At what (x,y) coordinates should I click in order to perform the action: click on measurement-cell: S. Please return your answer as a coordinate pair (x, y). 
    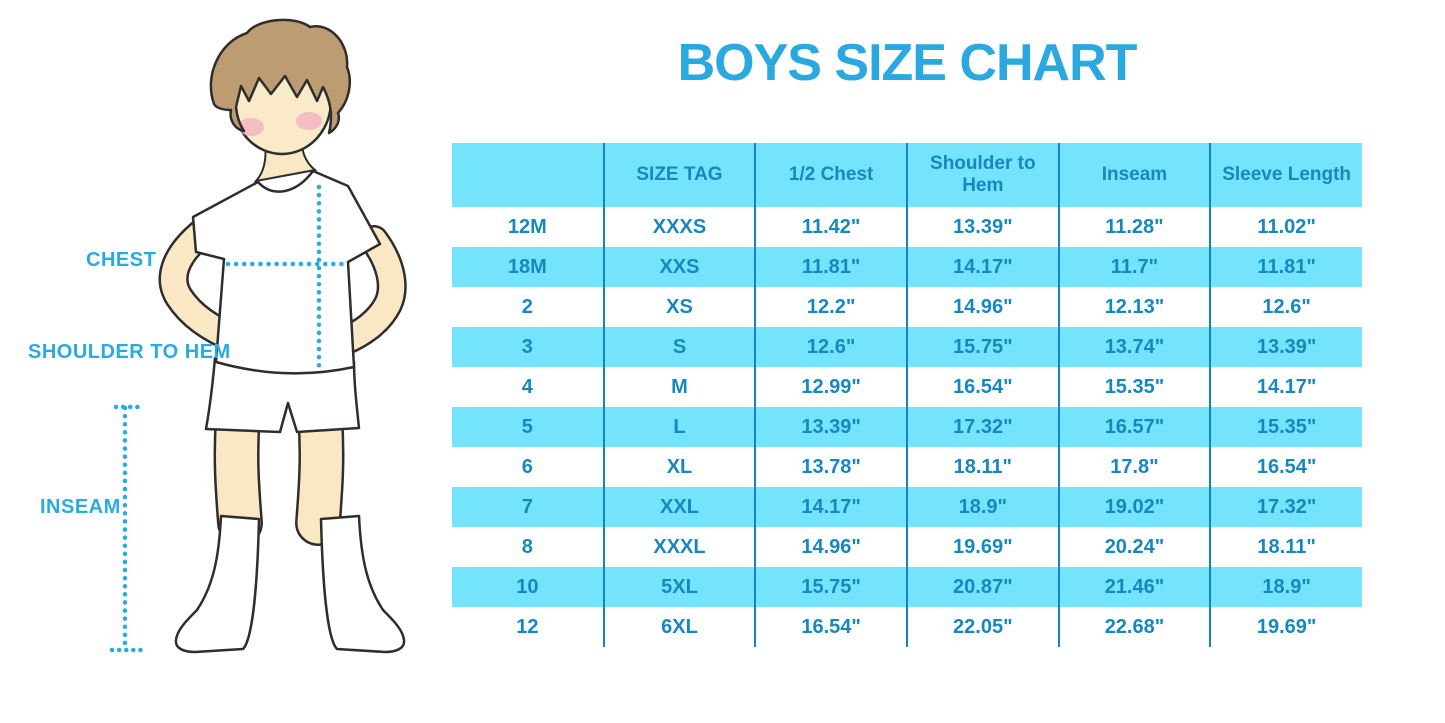
    Looking at the image, I should click on (679, 347).